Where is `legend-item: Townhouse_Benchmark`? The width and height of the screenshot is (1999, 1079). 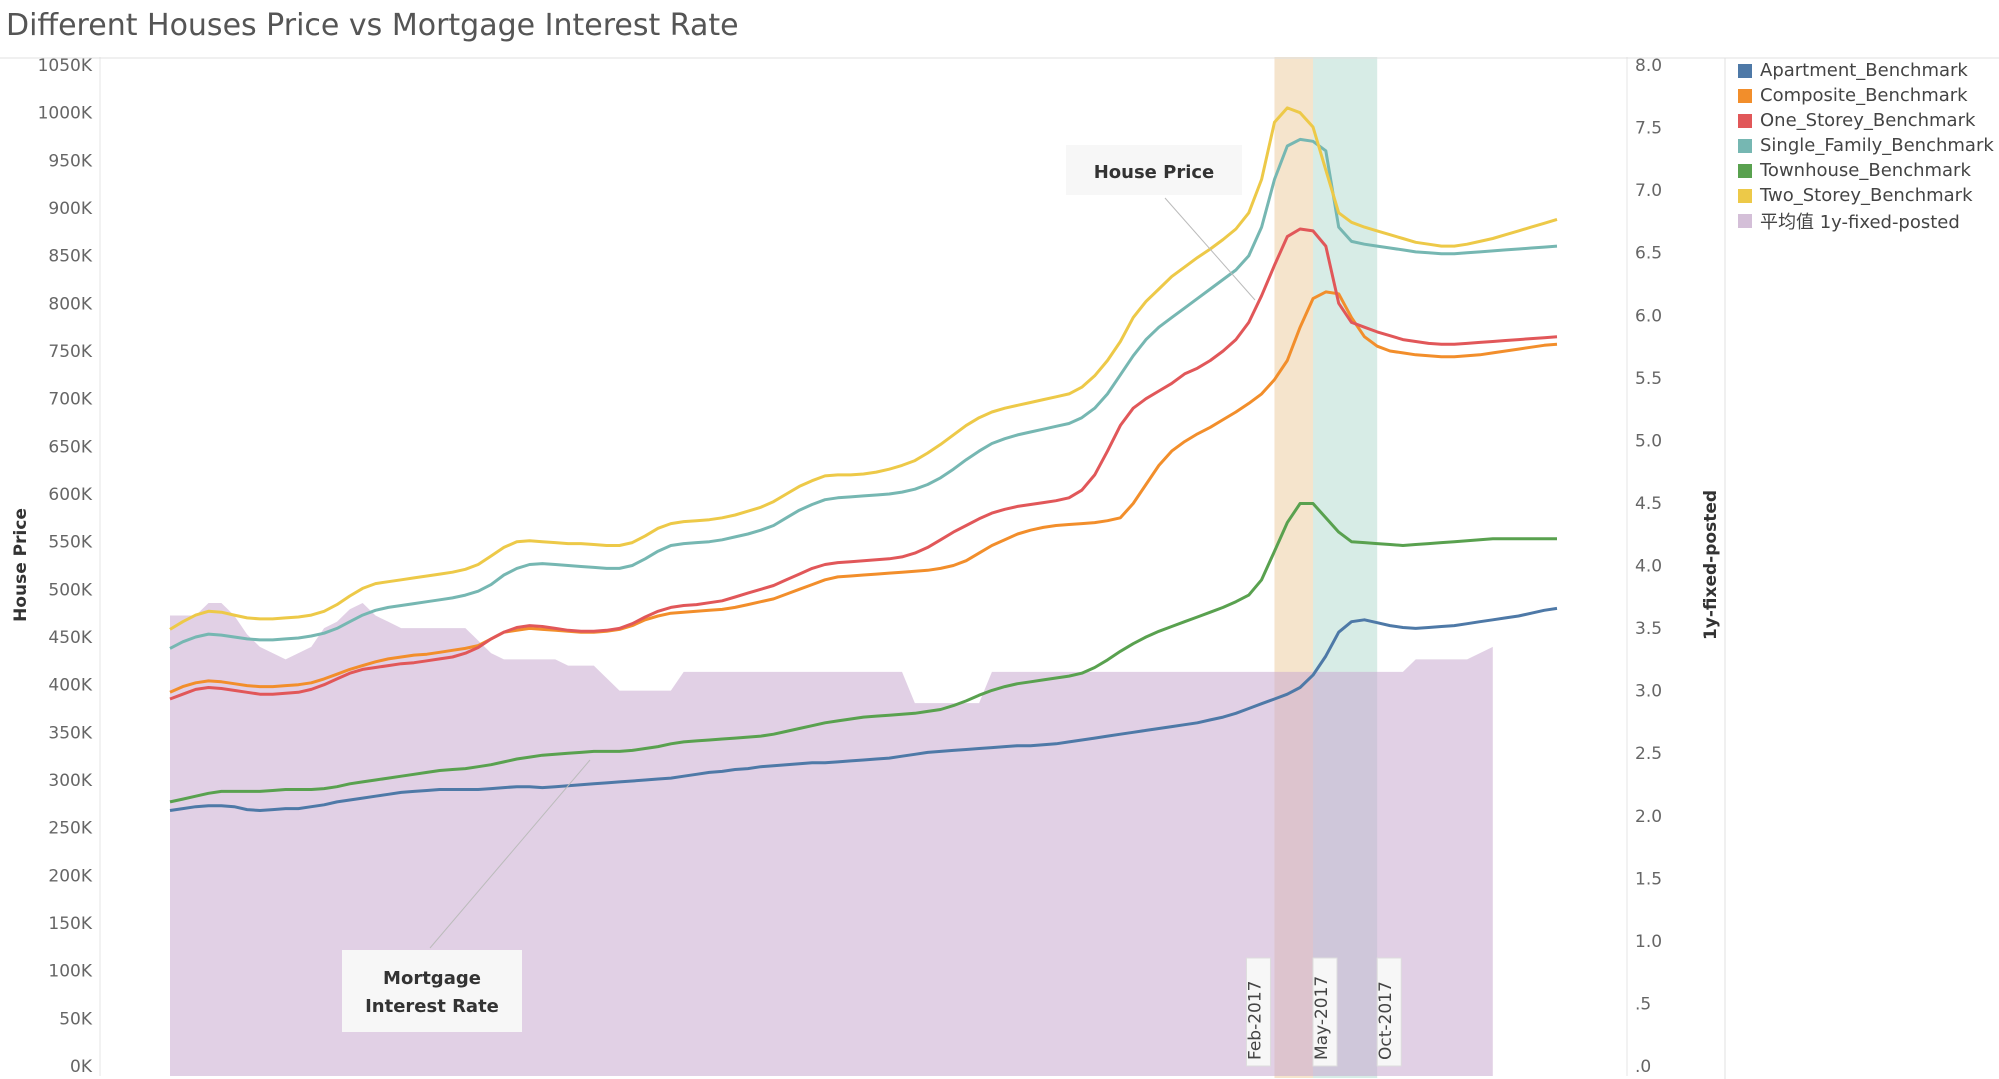 legend-item: Townhouse_Benchmark is located at coordinates (1866, 170).